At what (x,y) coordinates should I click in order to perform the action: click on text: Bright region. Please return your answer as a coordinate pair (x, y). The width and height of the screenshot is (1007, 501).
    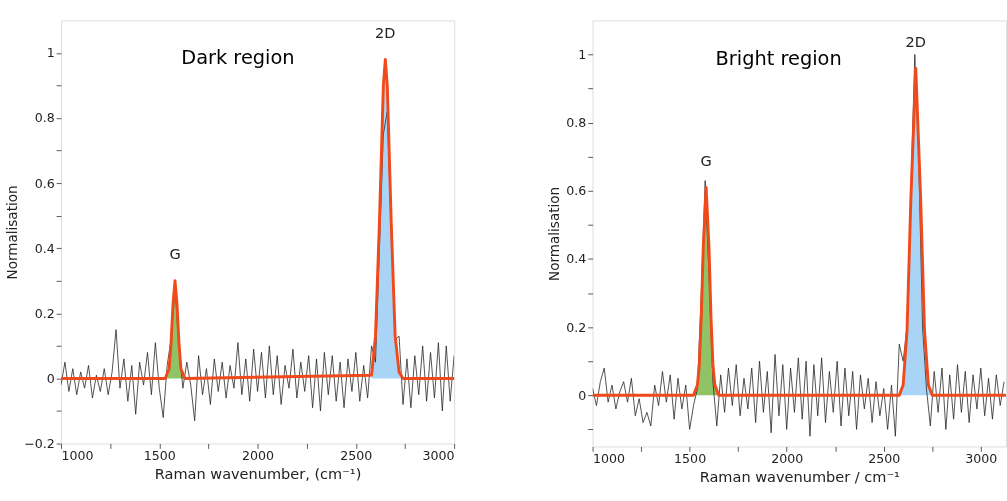
    Looking at the image, I should click on (778, 58).